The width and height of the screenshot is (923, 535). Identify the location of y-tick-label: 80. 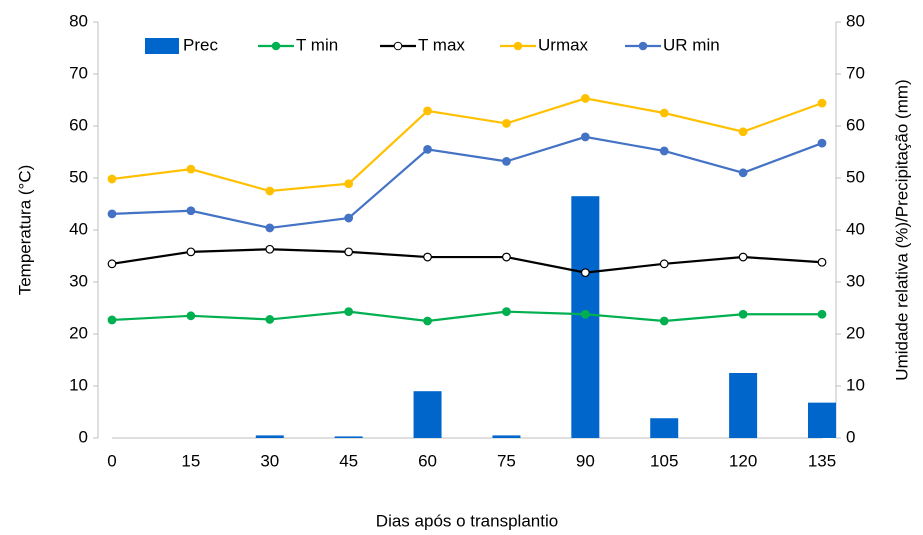
(78, 20).